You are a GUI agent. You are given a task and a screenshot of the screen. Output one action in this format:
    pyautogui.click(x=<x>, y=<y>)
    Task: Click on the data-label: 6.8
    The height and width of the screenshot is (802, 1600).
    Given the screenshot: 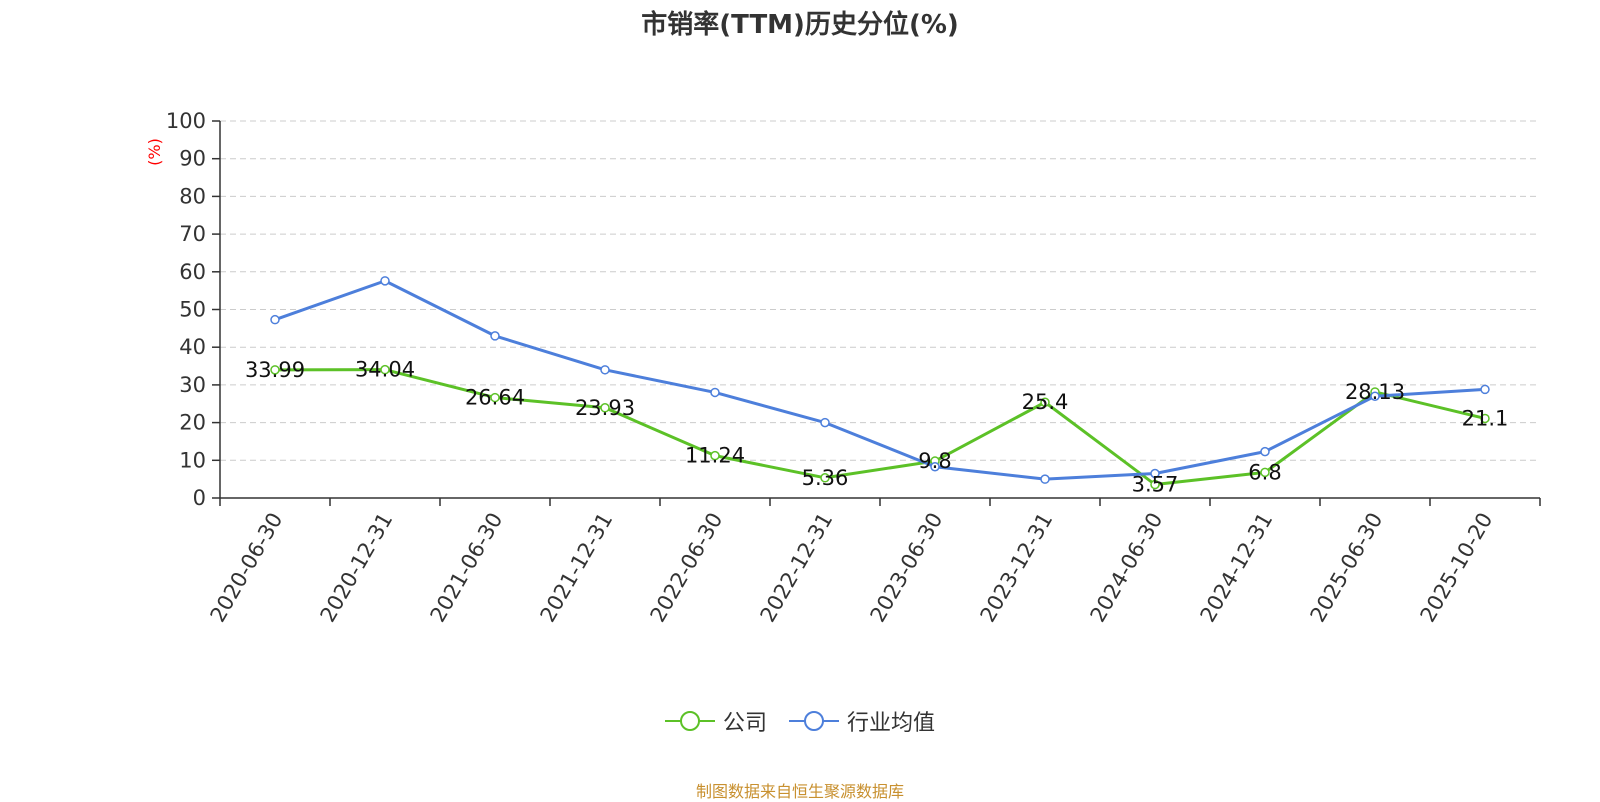 What is the action you would take?
    pyautogui.click(x=1264, y=472)
    